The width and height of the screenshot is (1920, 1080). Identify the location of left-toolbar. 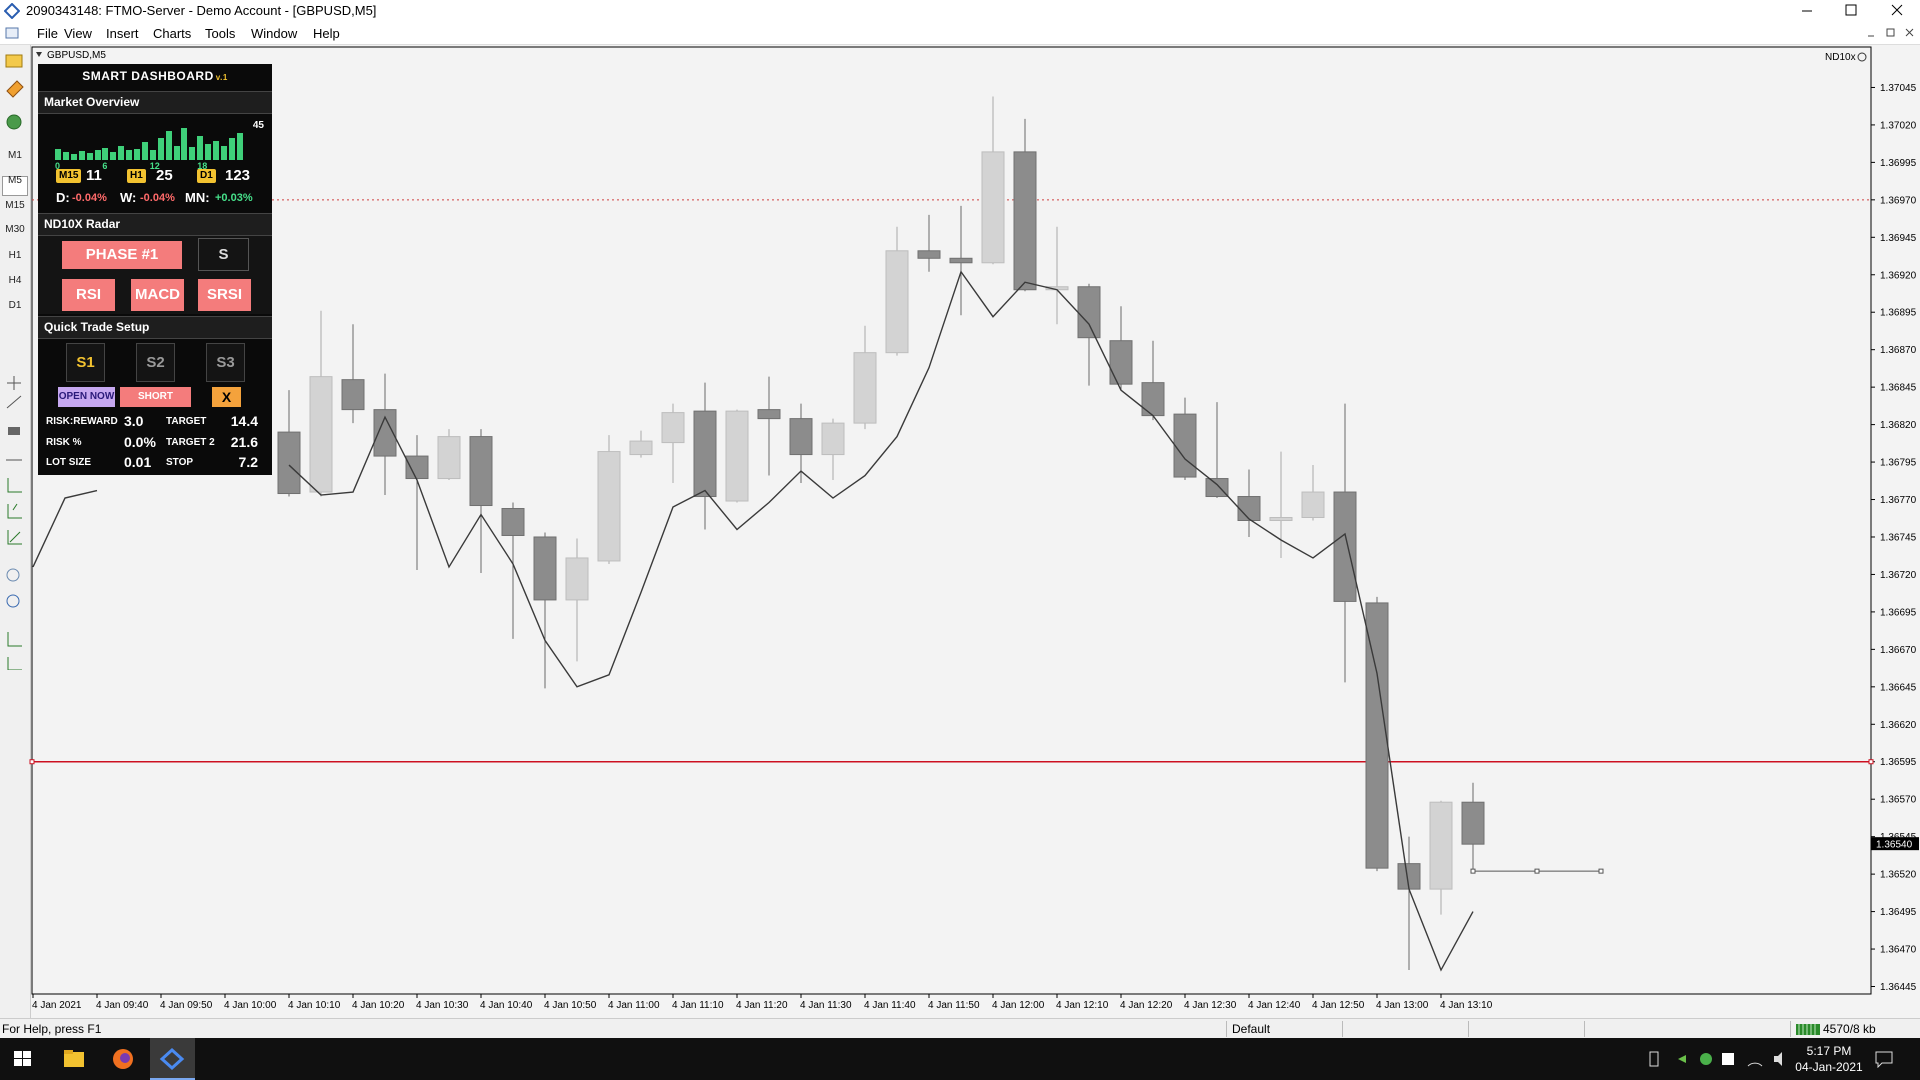
(15, 531).